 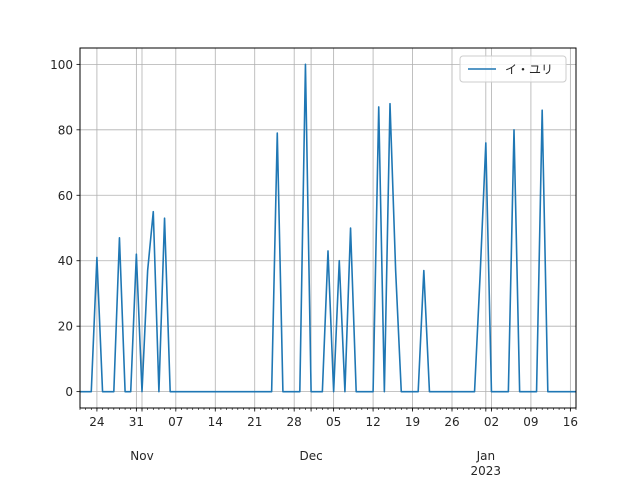 I want to click on x-tick-label: 28, so click(x=294, y=422).